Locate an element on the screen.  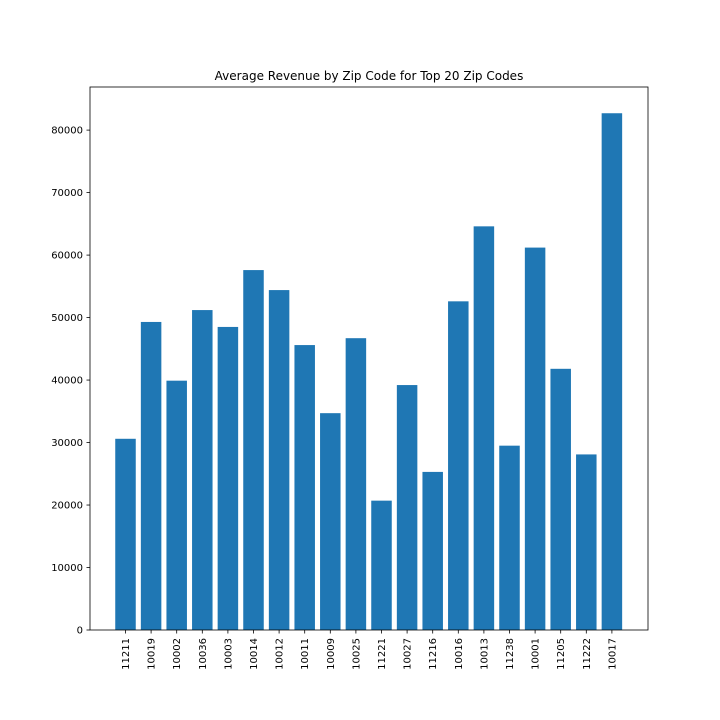
x-tick-label: 10036 is located at coordinates (203, 654).